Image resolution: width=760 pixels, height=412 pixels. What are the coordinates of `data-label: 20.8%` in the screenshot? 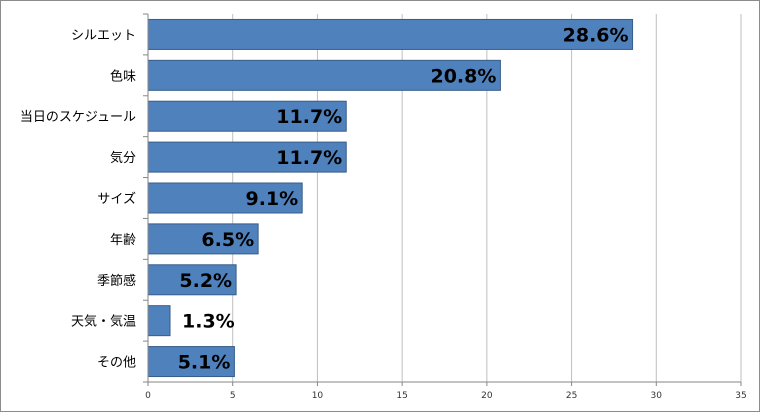 It's located at (463, 76).